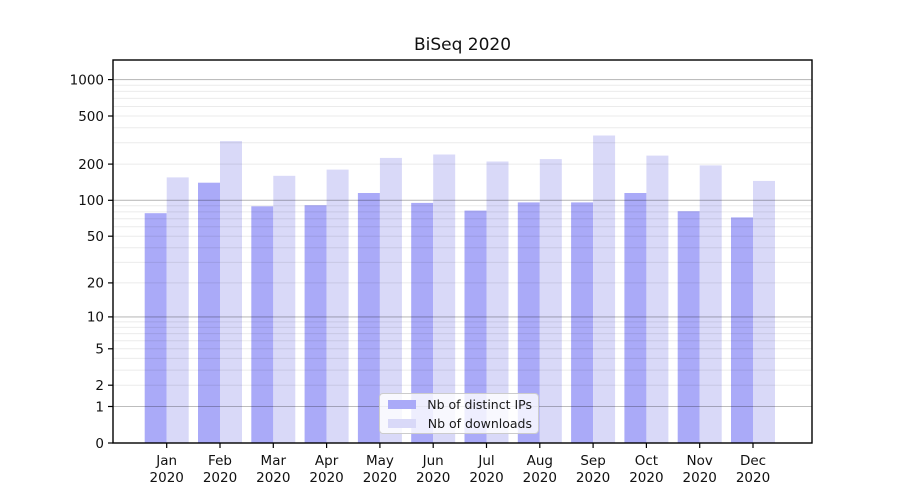 This screenshot has height=500, width=900. What do you see at coordinates (422, 322) in the screenshot?
I see `bar-jun-distinct-ips` at bounding box center [422, 322].